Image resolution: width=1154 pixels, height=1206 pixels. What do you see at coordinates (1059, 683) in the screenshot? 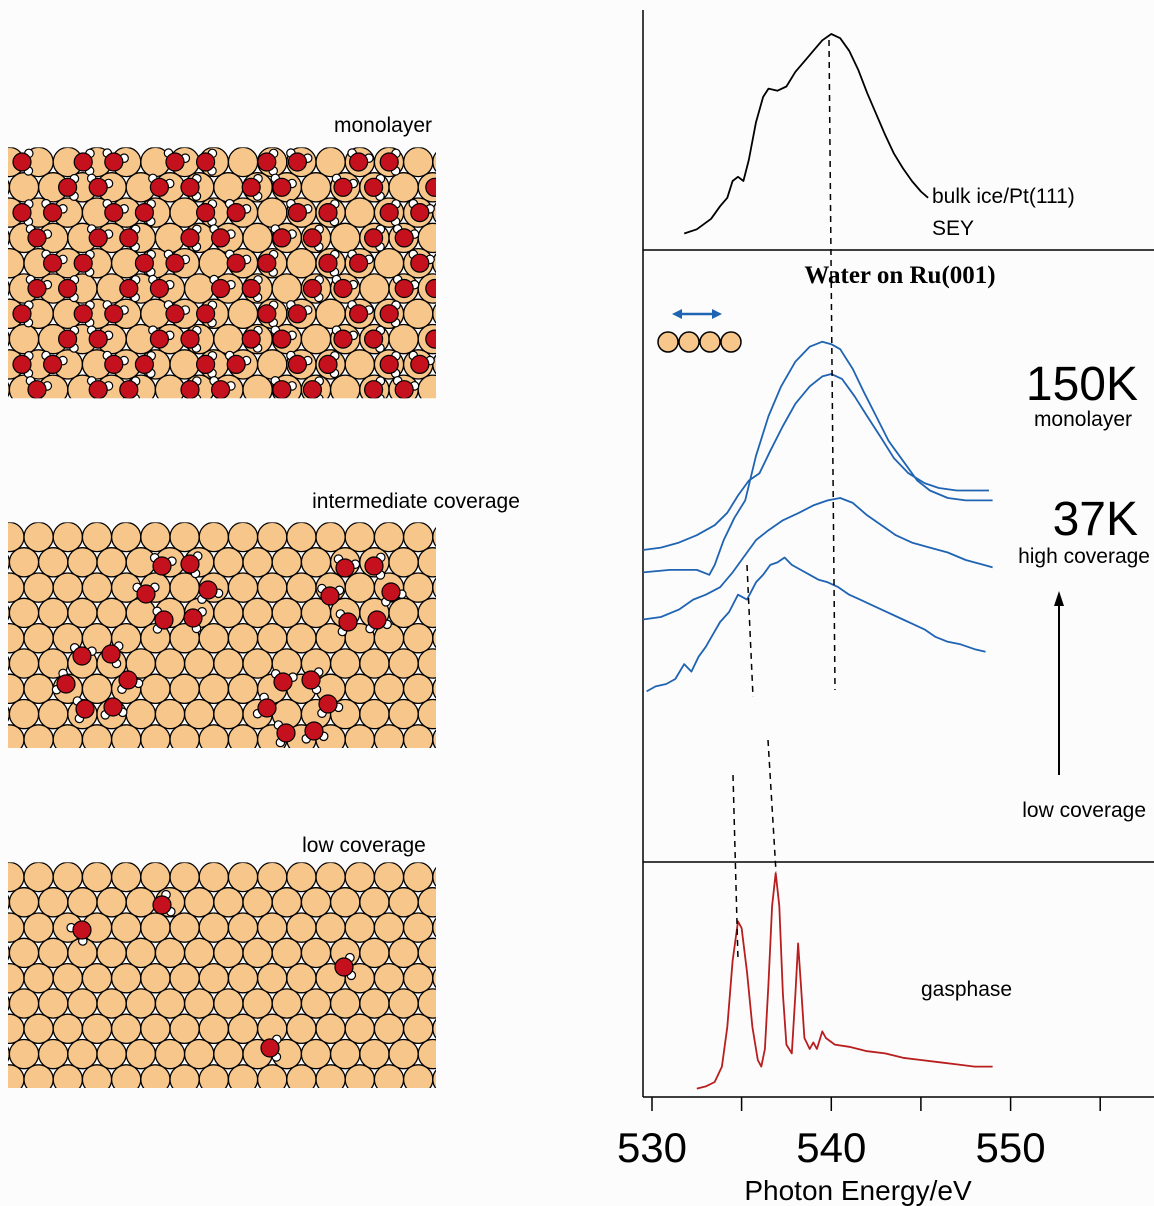
I see `arrow-up-icon` at bounding box center [1059, 683].